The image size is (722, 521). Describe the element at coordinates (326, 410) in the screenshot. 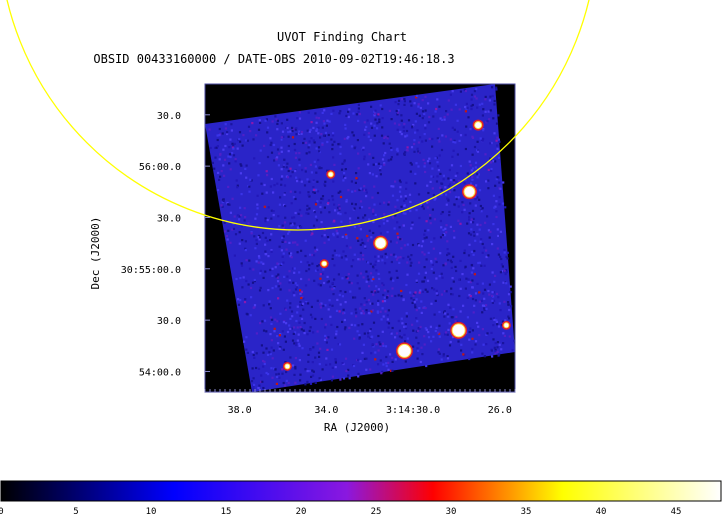

I see `x-tick-label: 34.0` at that location.